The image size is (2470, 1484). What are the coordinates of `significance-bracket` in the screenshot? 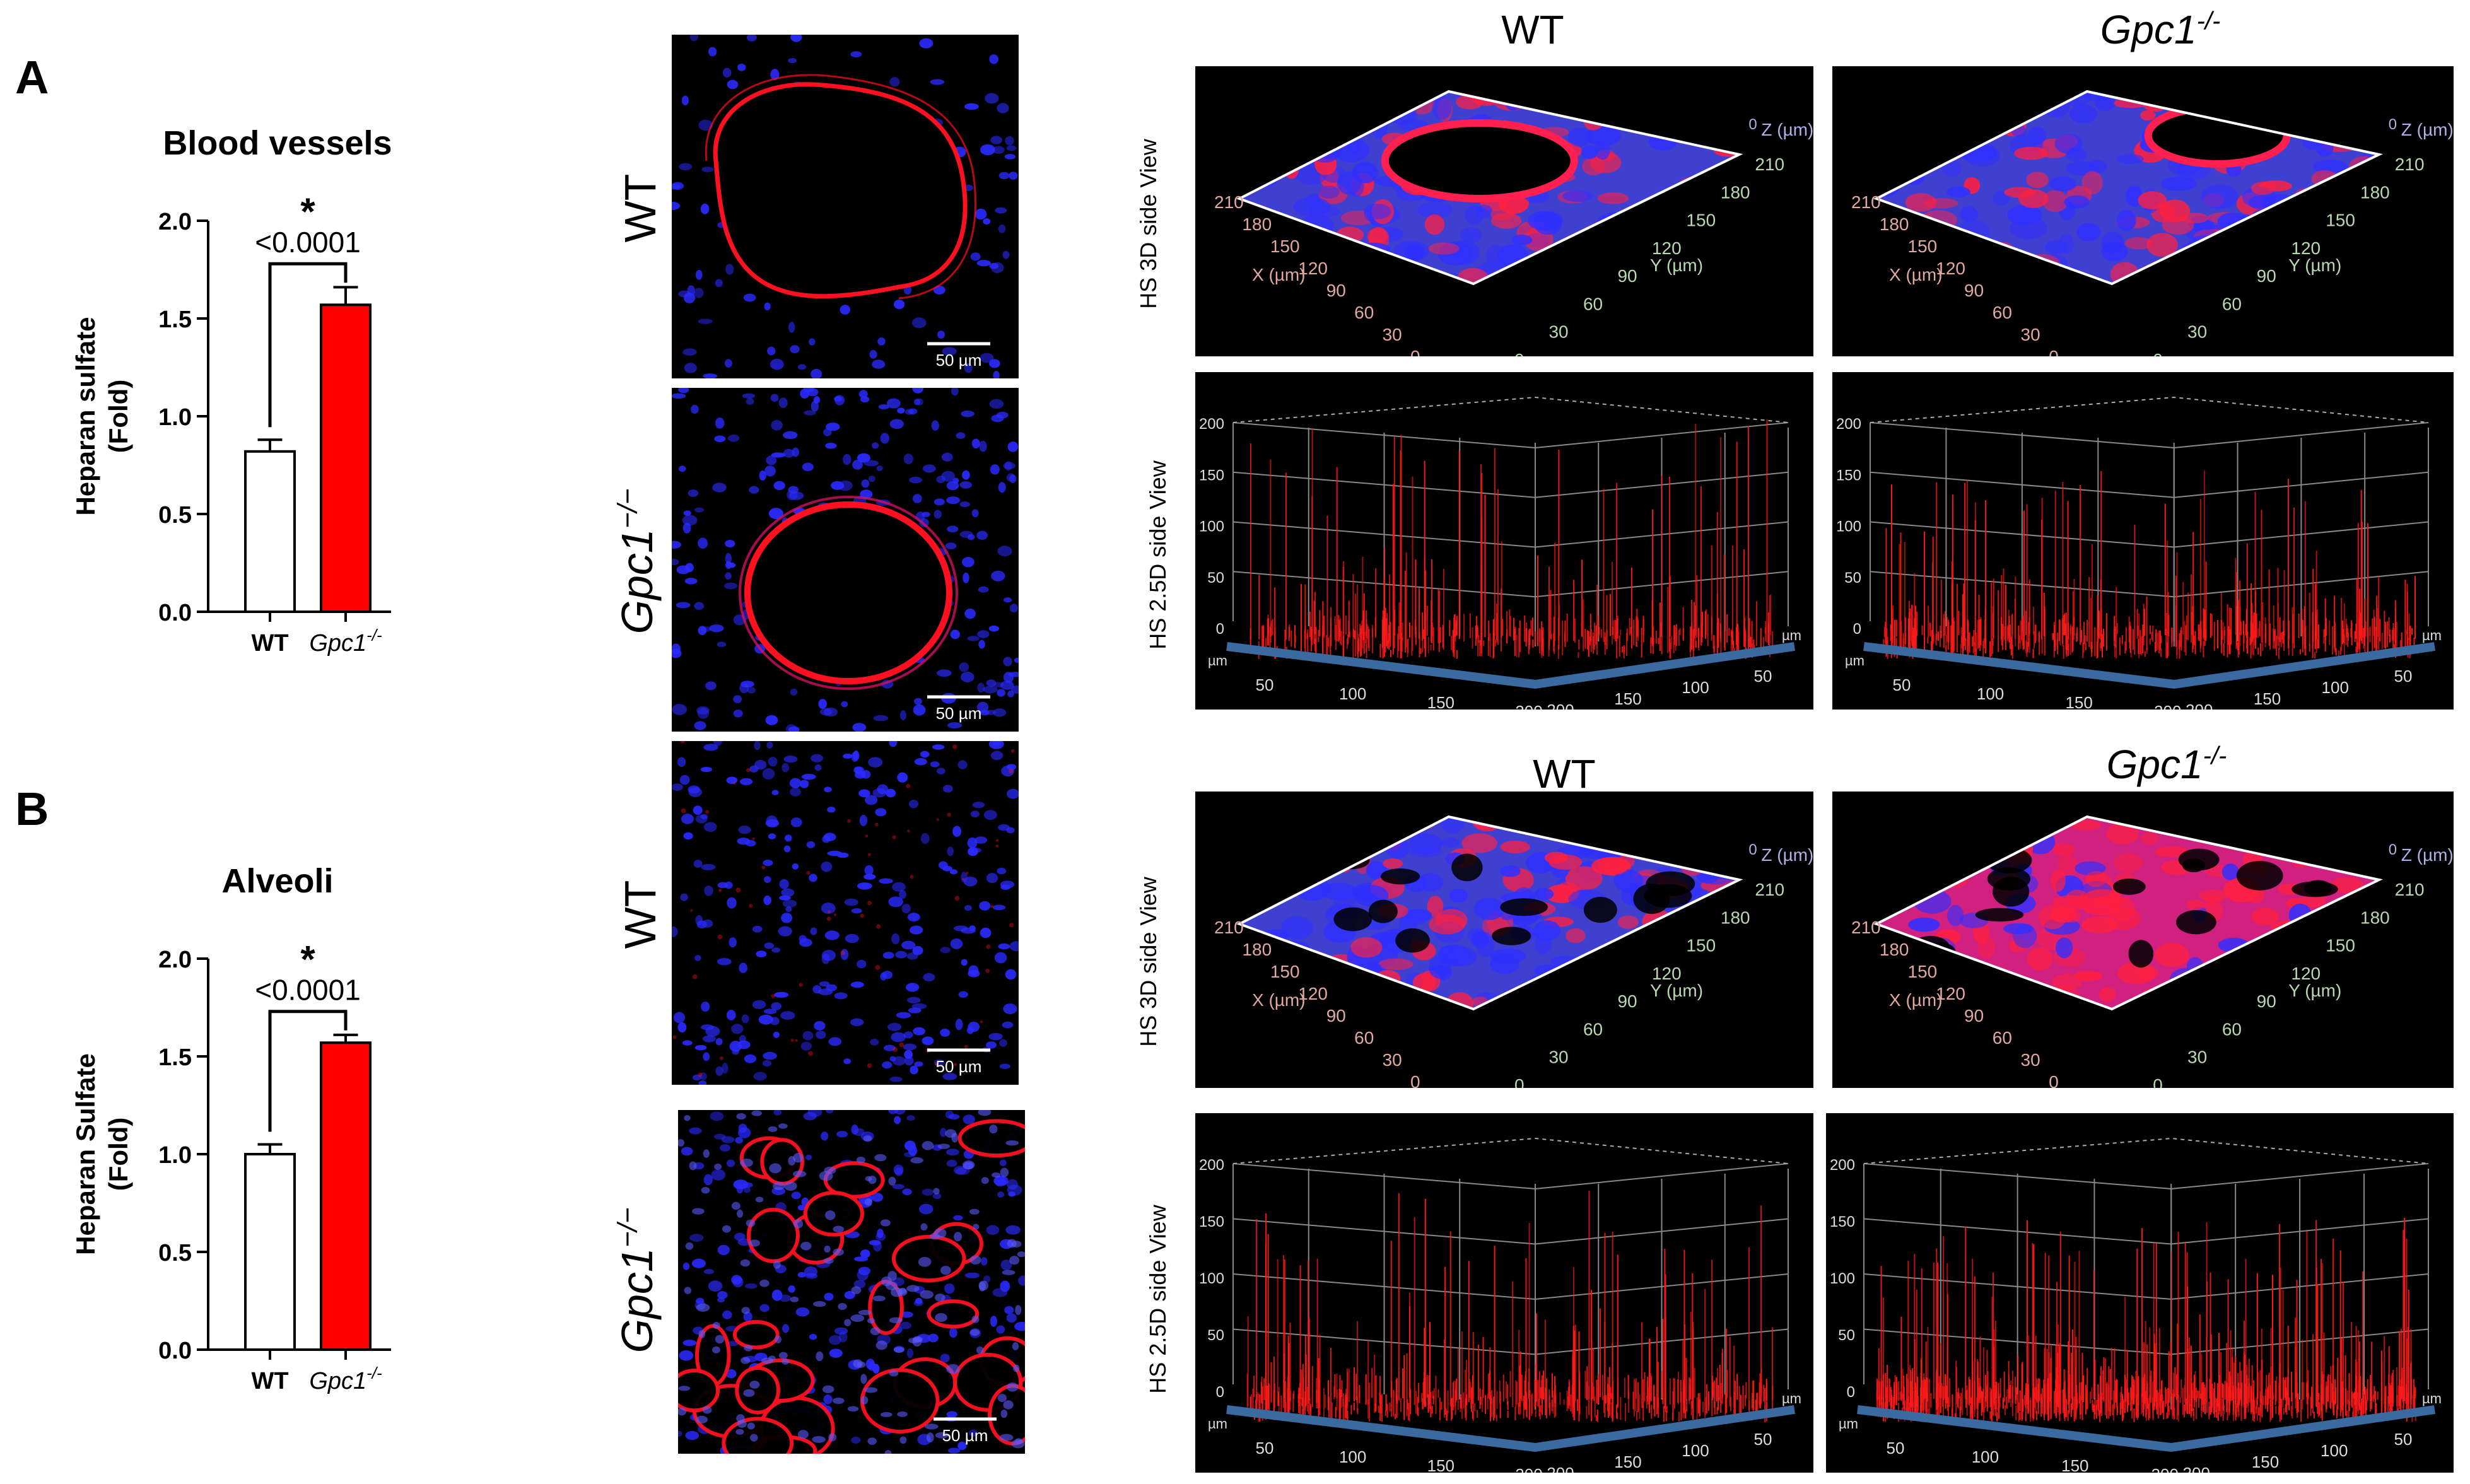 It's located at (308, 1071).